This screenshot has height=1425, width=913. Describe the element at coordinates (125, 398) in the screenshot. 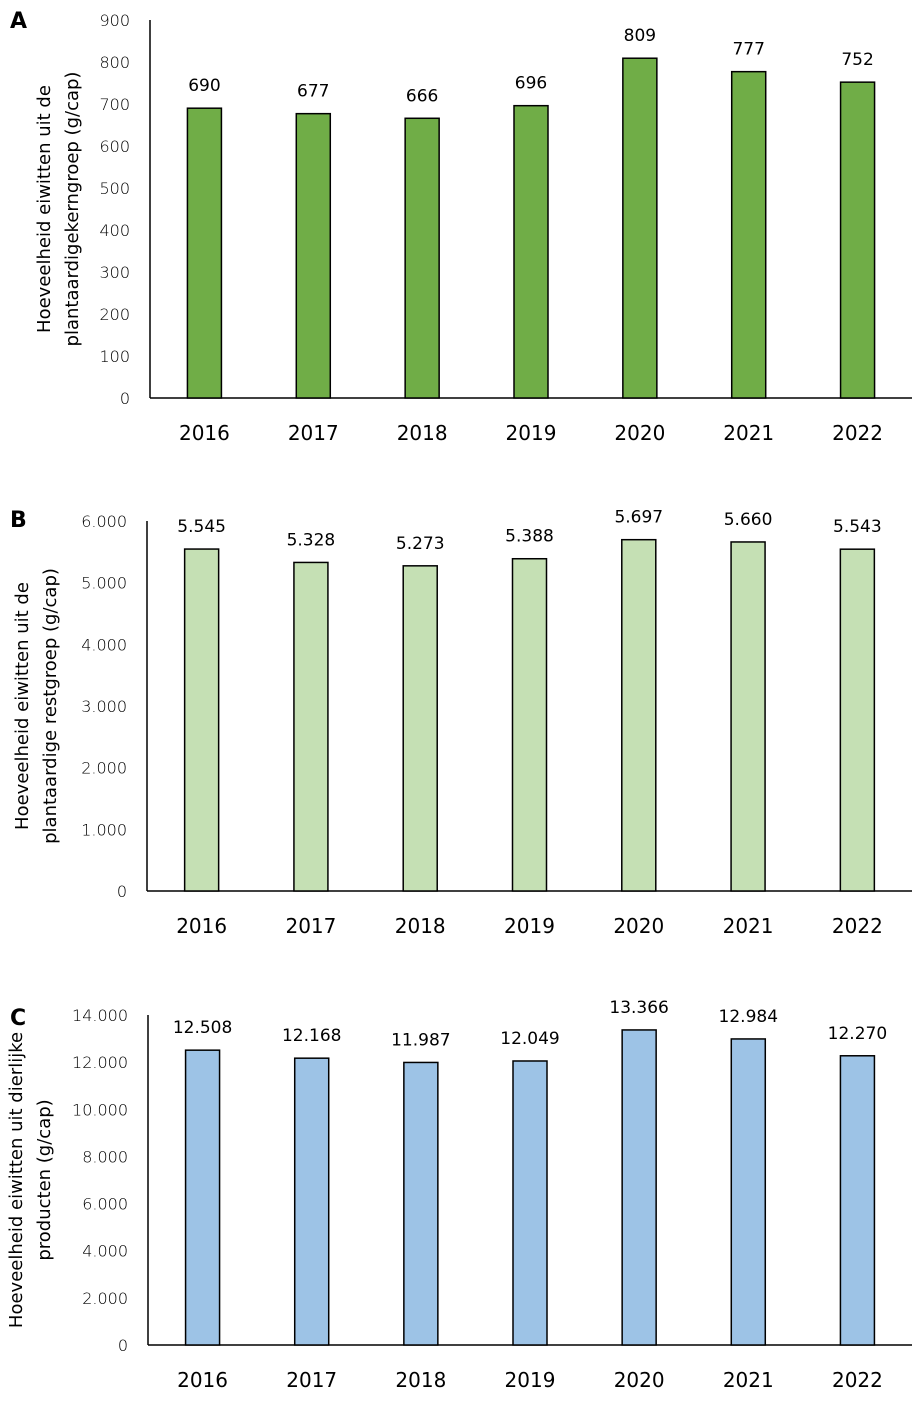

I see `y-tick-label-a: 0` at that location.